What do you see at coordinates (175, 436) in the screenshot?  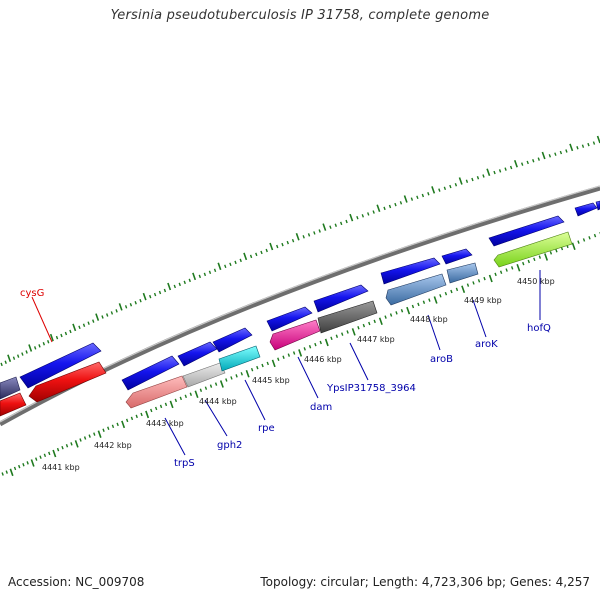 I see `trps-leader` at bounding box center [175, 436].